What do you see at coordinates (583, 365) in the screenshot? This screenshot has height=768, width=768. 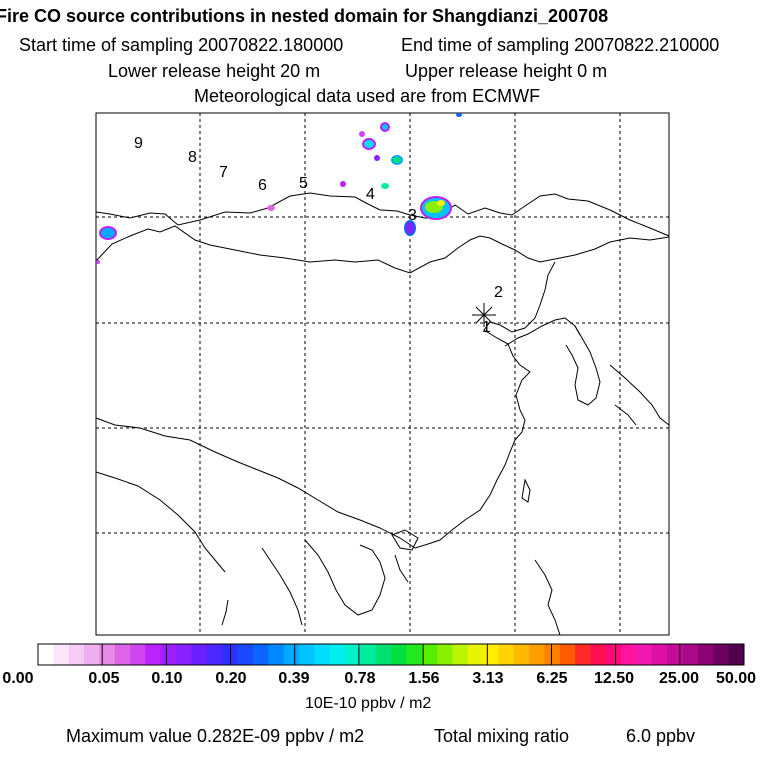 I see `korea-peninsula` at bounding box center [583, 365].